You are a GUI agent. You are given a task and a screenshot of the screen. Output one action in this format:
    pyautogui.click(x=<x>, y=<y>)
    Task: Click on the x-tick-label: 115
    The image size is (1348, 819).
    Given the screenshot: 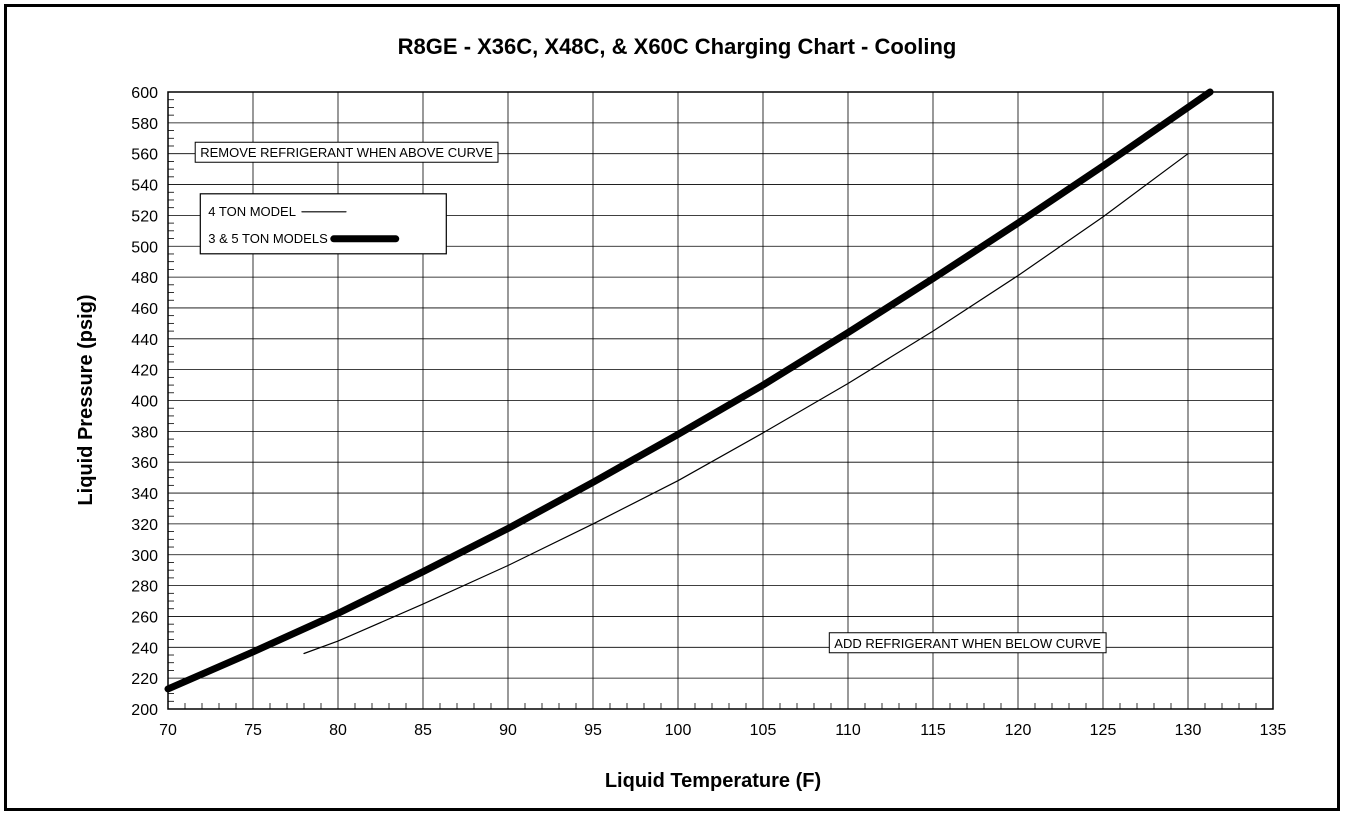 What is the action you would take?
    pyautogui.click(x=933, y=730)
    